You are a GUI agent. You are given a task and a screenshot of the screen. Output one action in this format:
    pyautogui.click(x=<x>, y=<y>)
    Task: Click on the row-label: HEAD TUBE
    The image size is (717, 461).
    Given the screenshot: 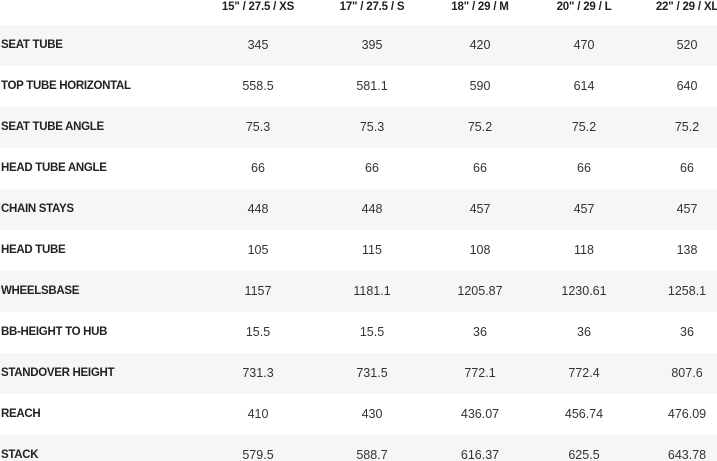 What is the action you would take?
    pyautogui.click(x=33, y=250)
    